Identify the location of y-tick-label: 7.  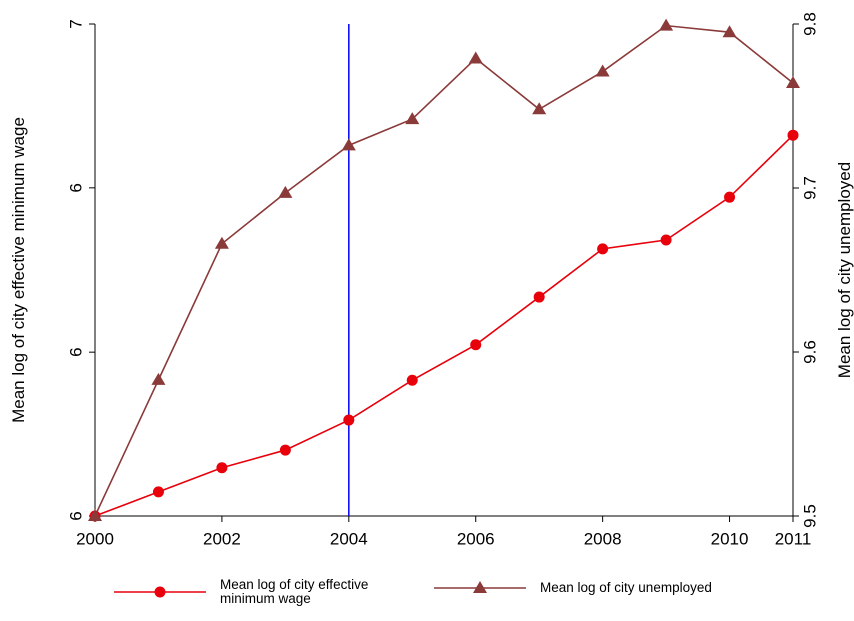
(75, 23).